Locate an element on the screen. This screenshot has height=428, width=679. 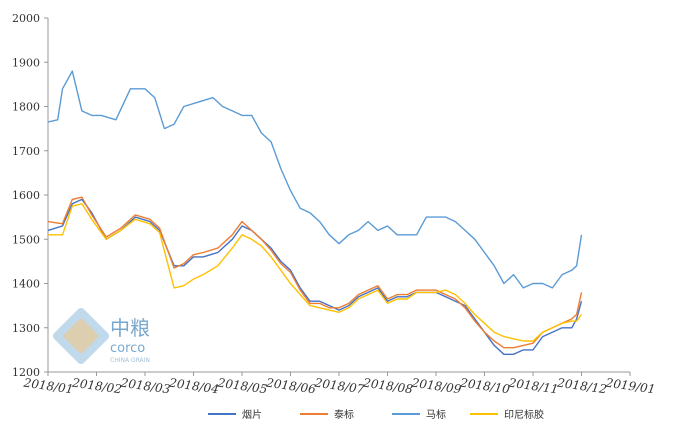
x-tick-label: 2018/09 is located at coordinates (436, 385).